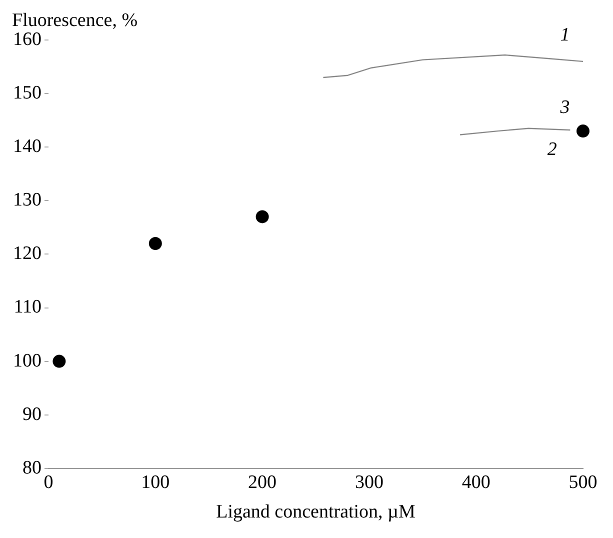  Describe the element at coordinates (262, 482) in the screenshot. I see `x-tick-label: 200` at that location.